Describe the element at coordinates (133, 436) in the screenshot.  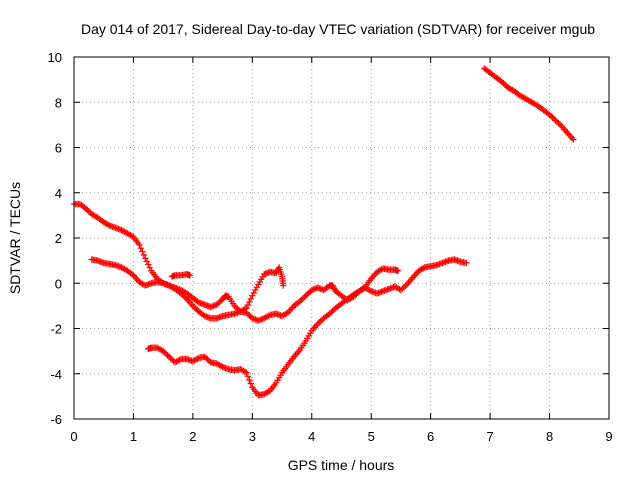
I see `x-tick-label: 1` at that location.